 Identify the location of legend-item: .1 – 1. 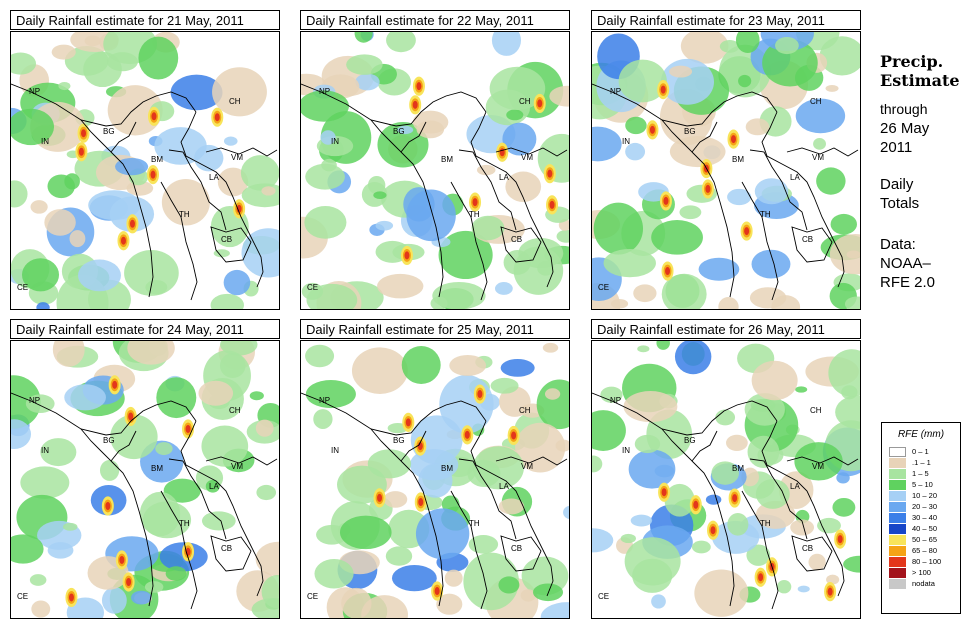
(924, 462).